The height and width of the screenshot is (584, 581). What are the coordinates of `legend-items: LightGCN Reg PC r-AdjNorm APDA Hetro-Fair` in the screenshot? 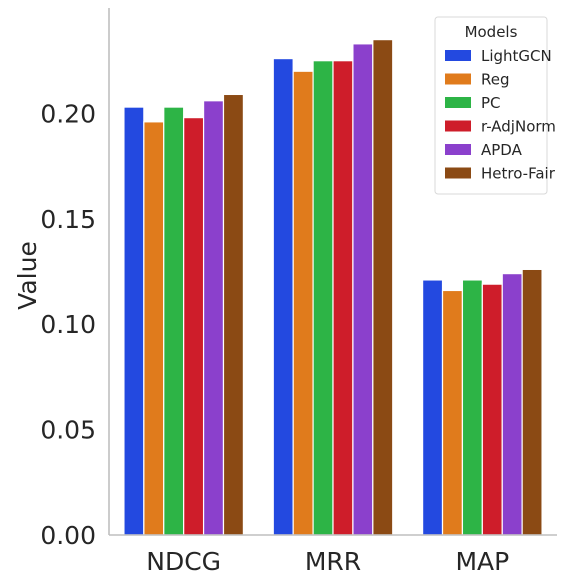 It's located at (500, 115).